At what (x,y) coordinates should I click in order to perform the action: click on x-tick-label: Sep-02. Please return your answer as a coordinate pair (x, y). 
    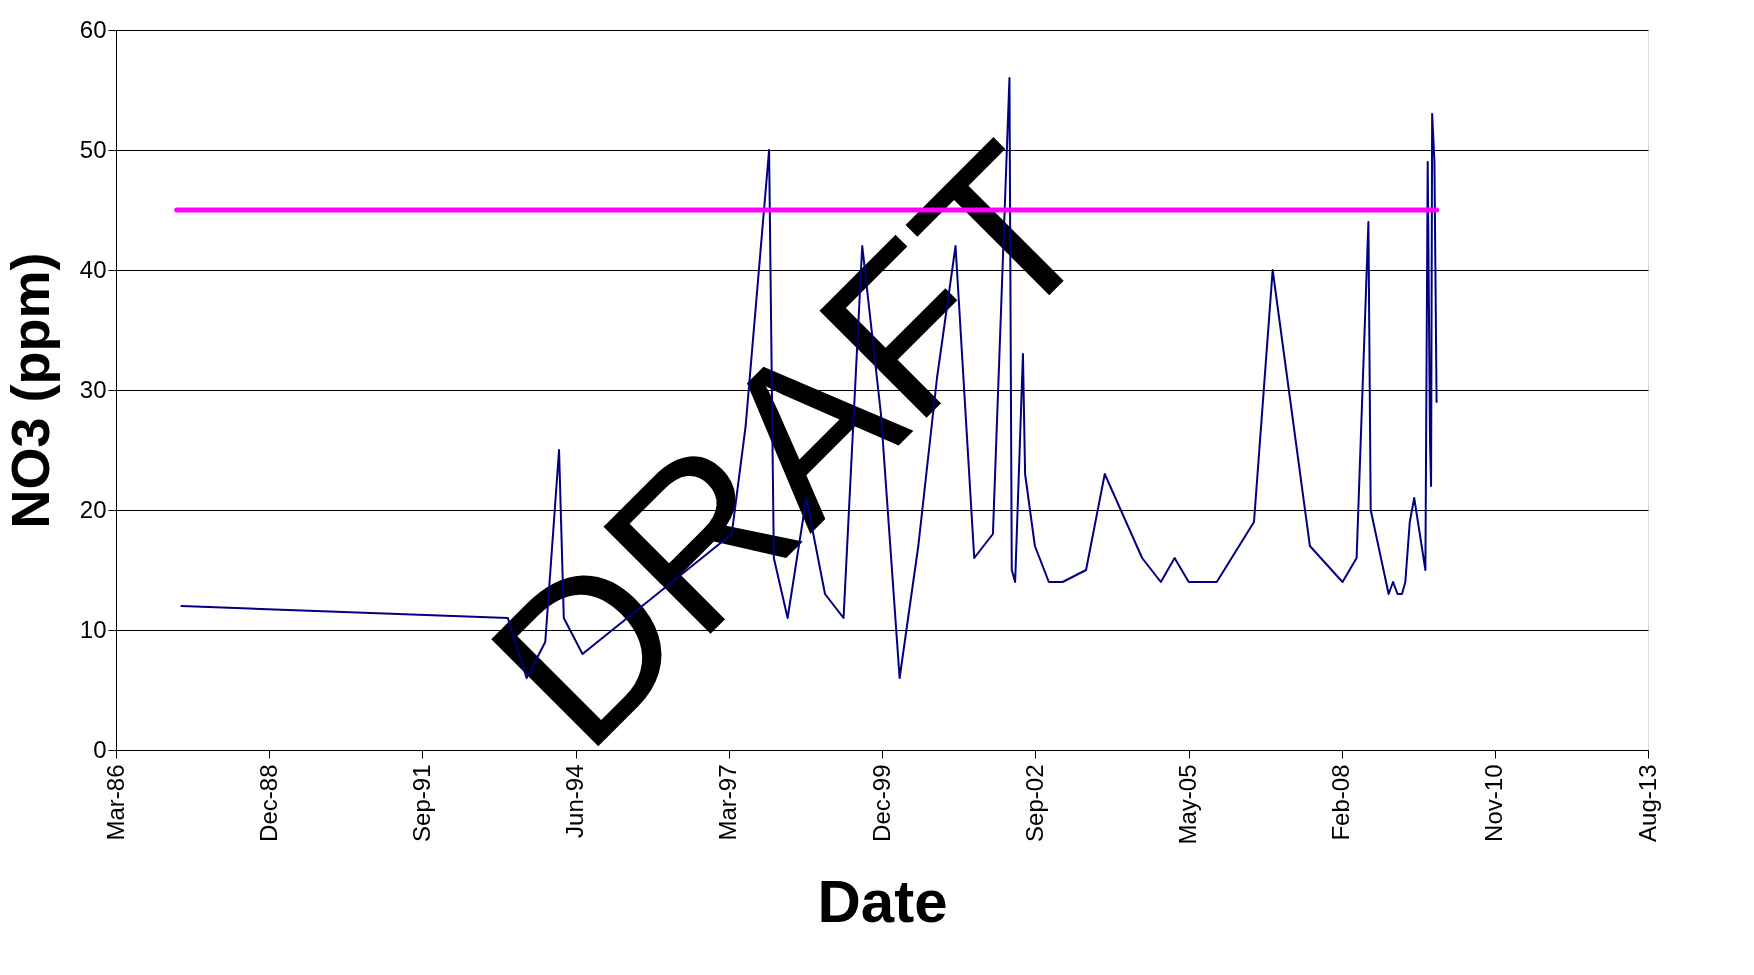
    Looking at the image, I should click on (1034, 803).